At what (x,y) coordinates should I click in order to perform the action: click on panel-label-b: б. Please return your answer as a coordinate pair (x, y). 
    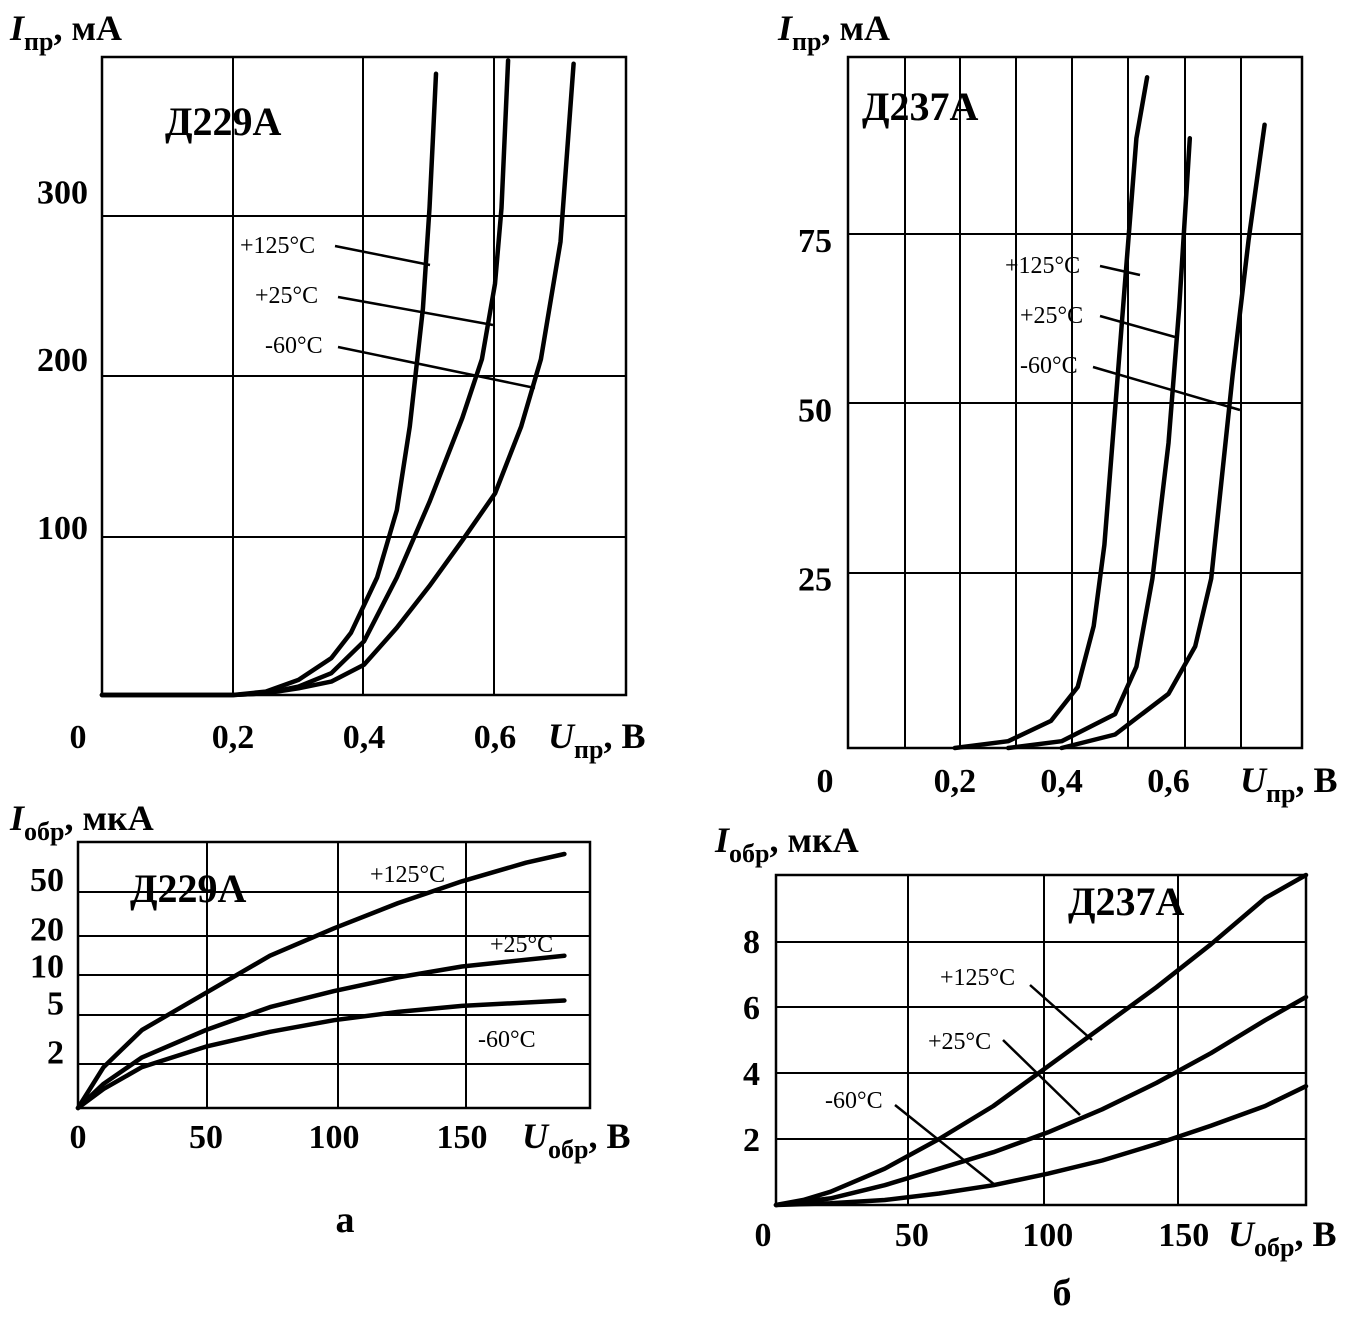
    Looking at the image, I should click on (1062, 1293).